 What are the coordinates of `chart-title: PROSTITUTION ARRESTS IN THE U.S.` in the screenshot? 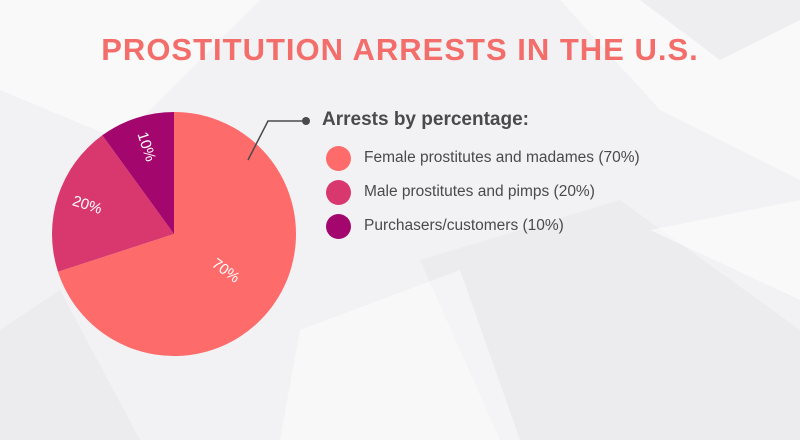 It's located at (400, 49).